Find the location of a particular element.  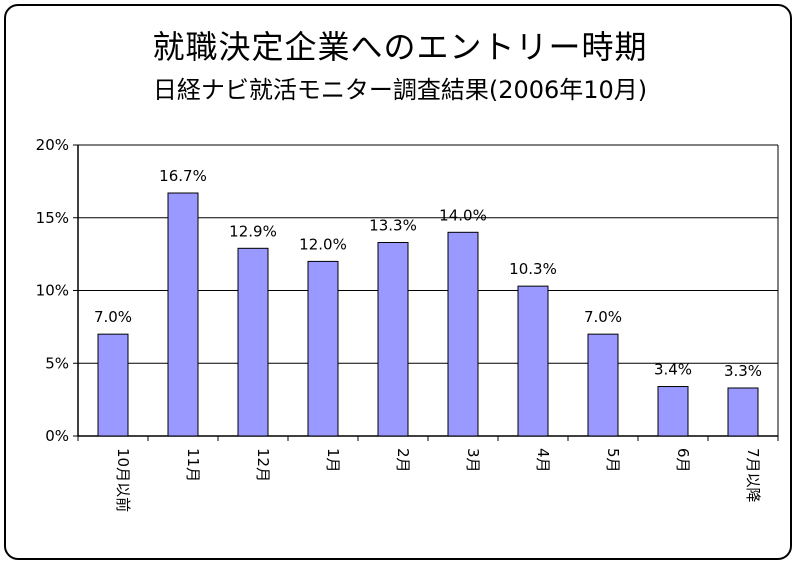

x-tick-label: 10月以前 is located at coordinates (123, 480).